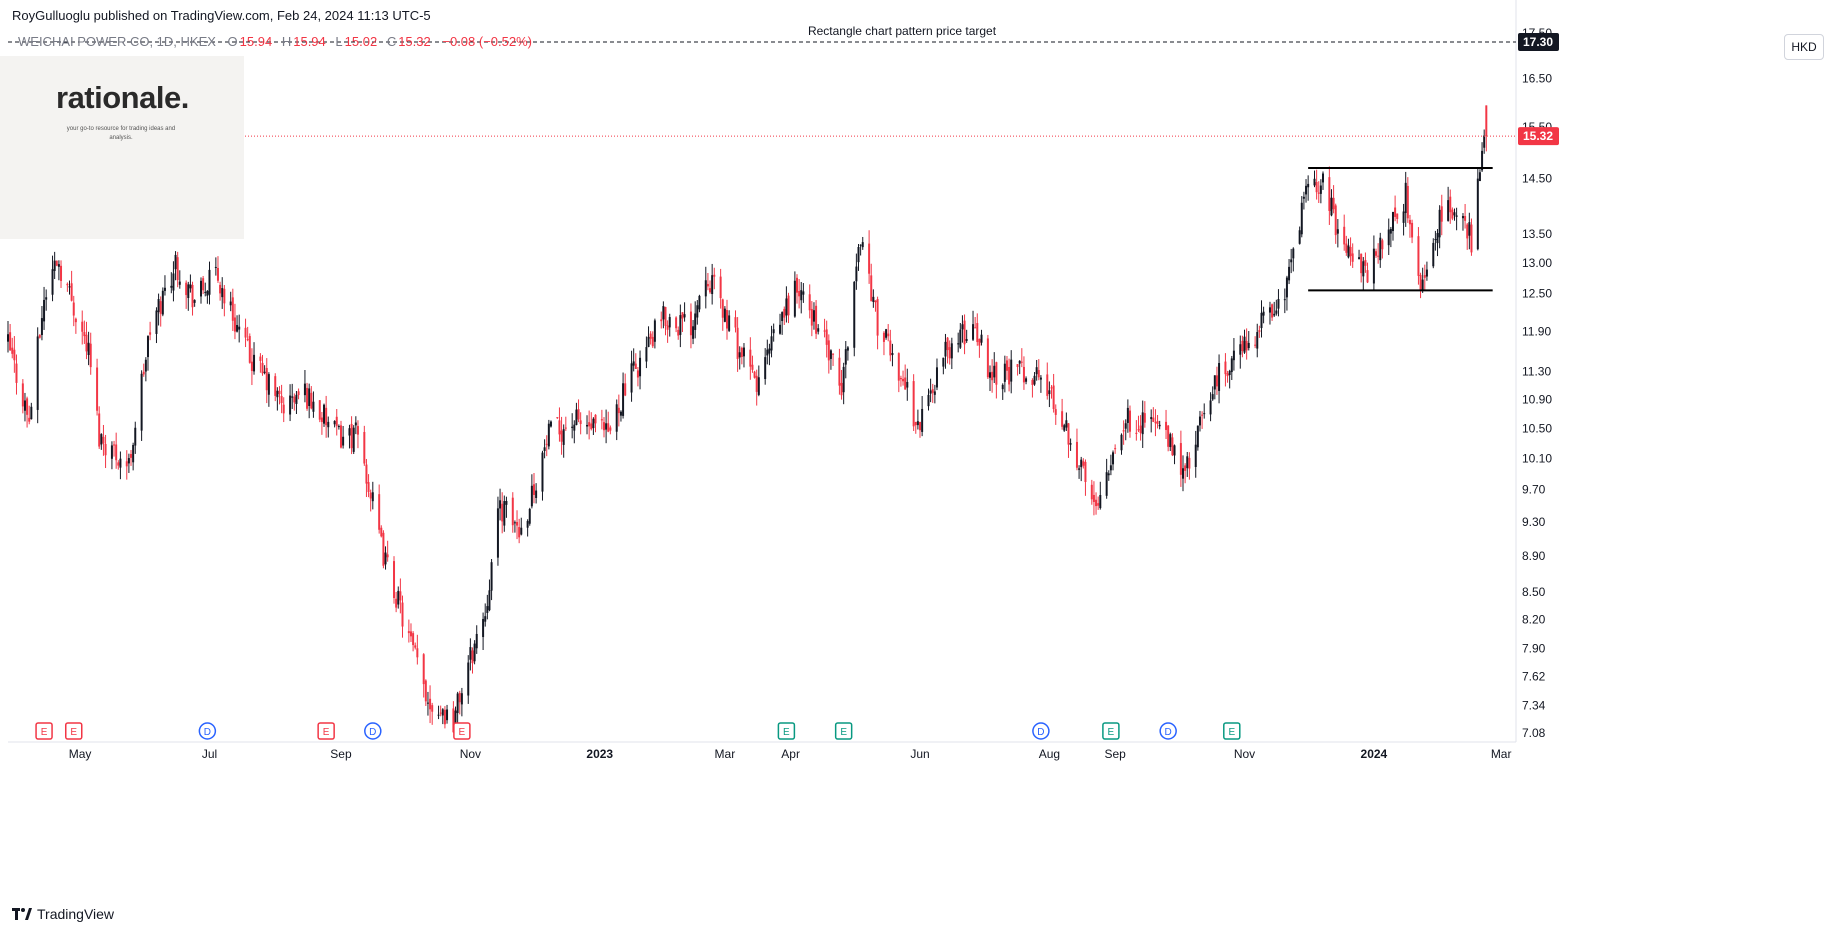 The height and width of the screenshot is (931, 1835). What do you see at coordinates (341, 754) in the screenshot?
I see `time-tick-label: Sep` at bounding box center [341, 754].